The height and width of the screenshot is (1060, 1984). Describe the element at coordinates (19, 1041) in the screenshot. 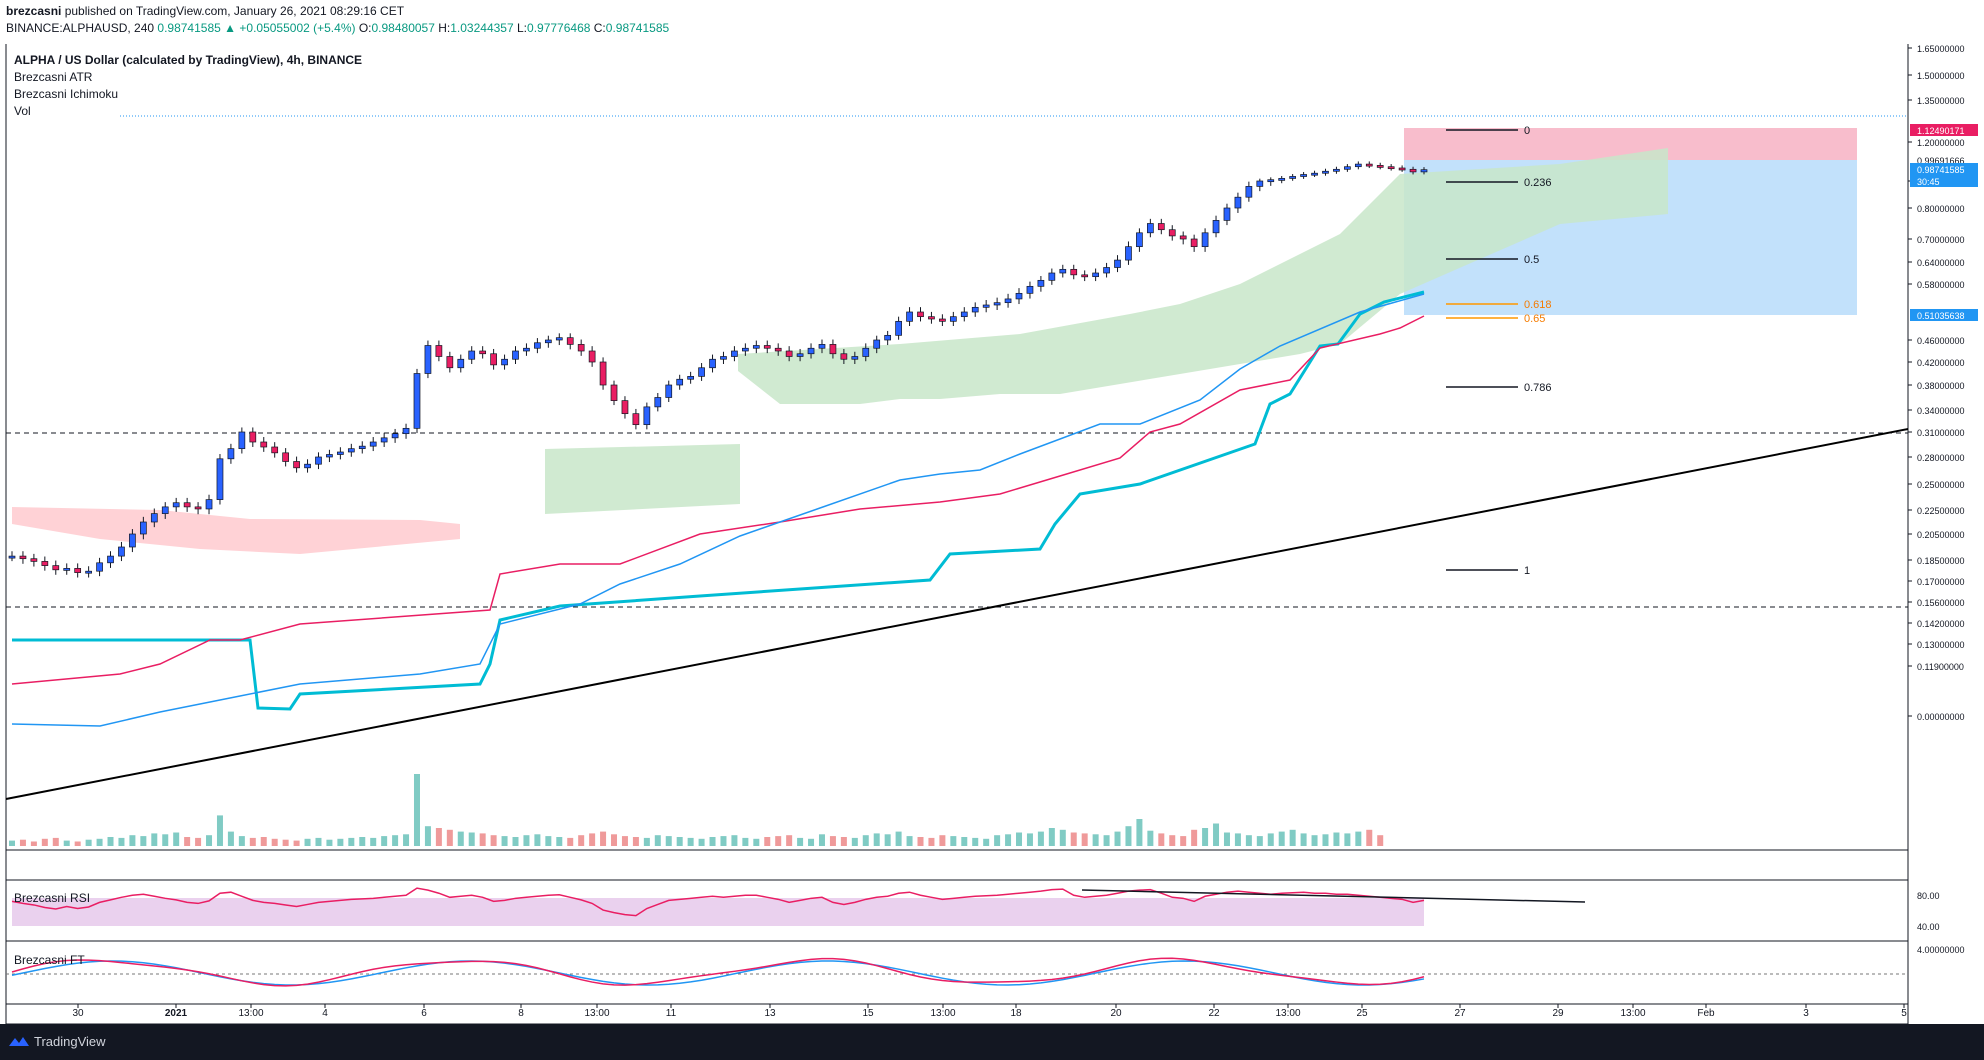

I see `tradingview-logo-icon` at that location.